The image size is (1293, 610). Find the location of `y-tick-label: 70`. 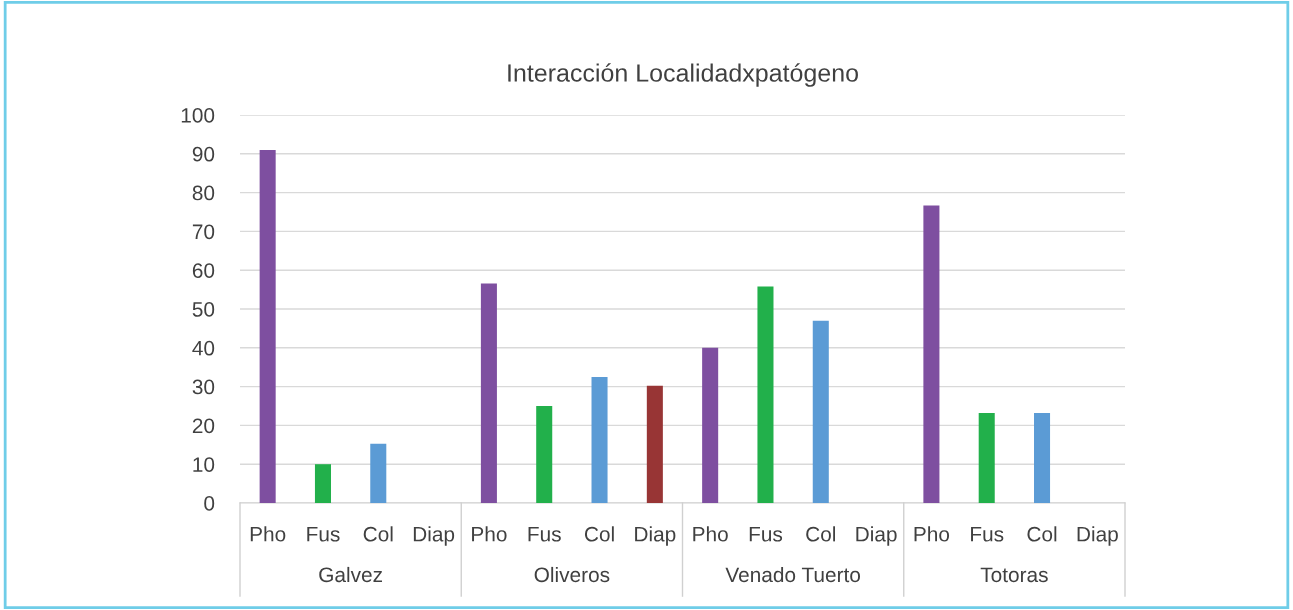

y-tick-label: 70 is located at coordinates (203, 232).